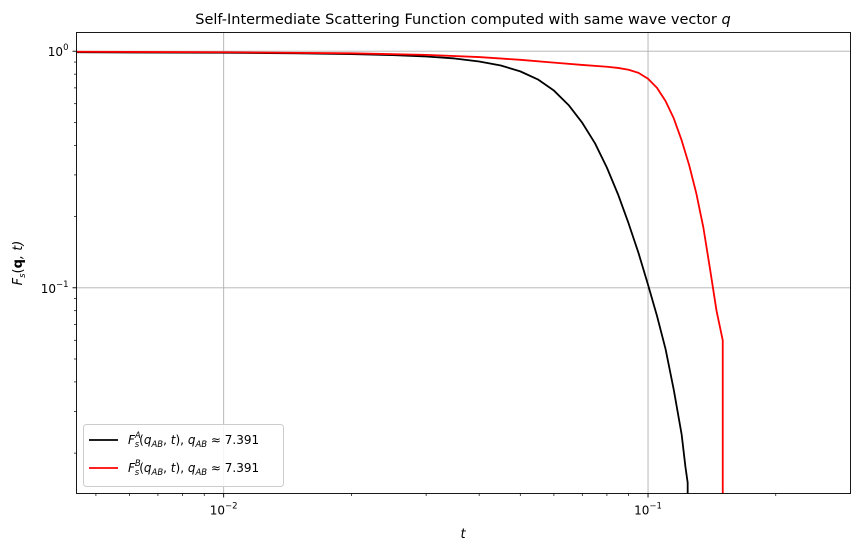  Describe the element at coordinates (648, 510) in the screenshot. I see `x-tick-label: 10⁻¹` at that location.